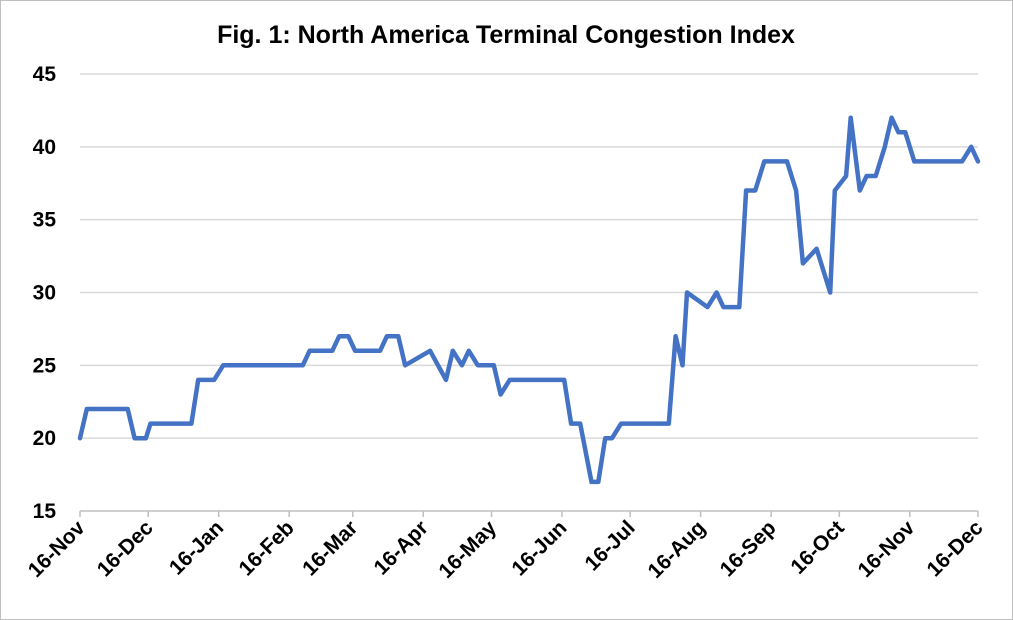 Image resolution: width=1013 pixels, height=620 pixels. Describe the element at coordinates (817, 547) in the screenshot. I see `x-tick-label: 16-Oct` at that location.